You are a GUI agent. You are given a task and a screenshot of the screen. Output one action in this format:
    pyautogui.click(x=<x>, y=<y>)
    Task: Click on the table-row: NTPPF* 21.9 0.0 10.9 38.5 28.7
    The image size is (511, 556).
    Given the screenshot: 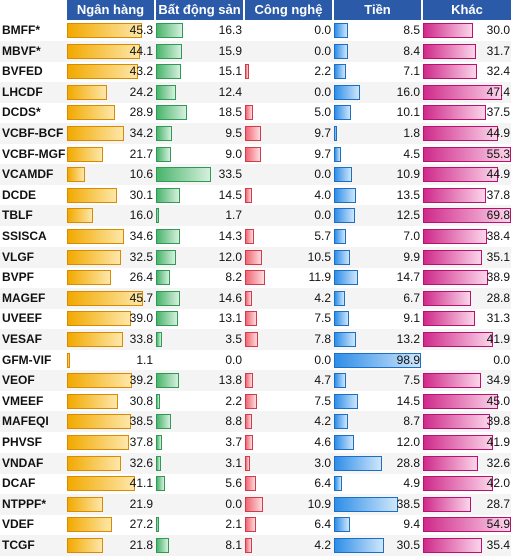 What is the action you would take?
    pyautogui.click(x=255, y=504)
    